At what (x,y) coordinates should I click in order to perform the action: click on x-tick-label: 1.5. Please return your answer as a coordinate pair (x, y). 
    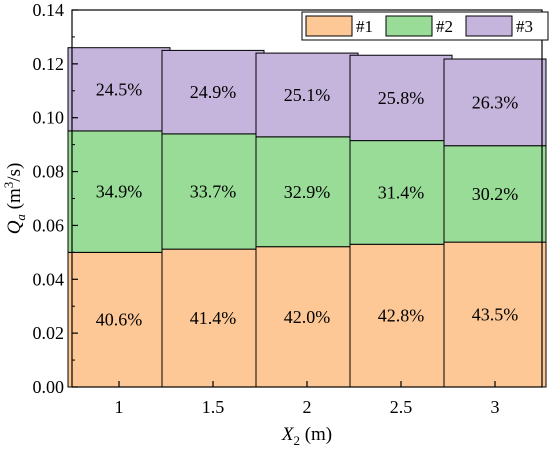
    Looking at the image, I should click on (213, 407).